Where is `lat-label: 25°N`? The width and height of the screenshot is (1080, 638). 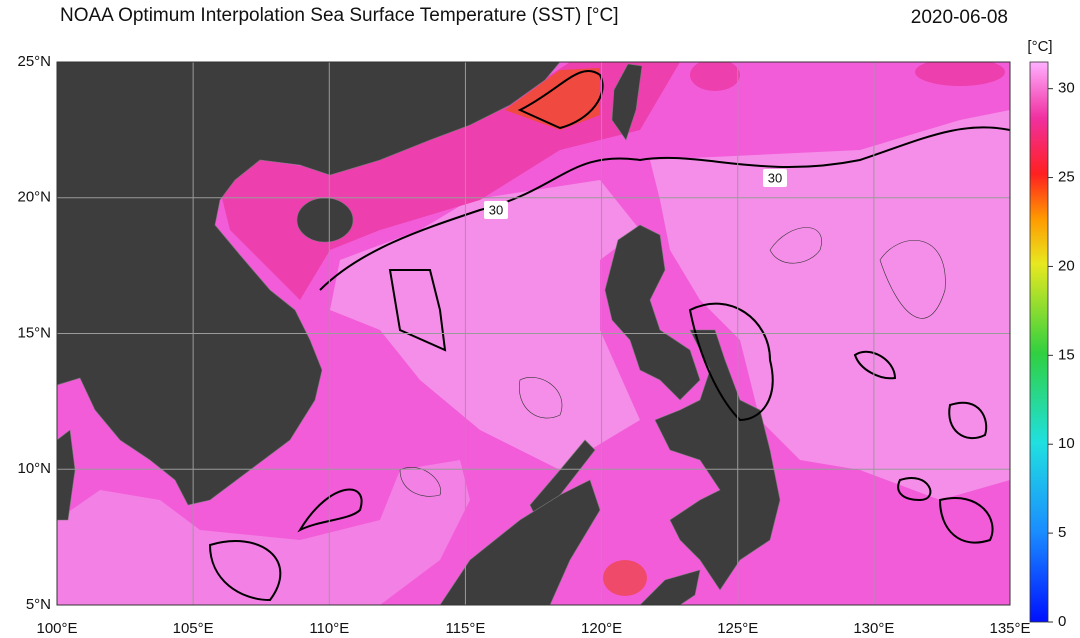 lat-label: 25°N is located at coordinates (34, 61).